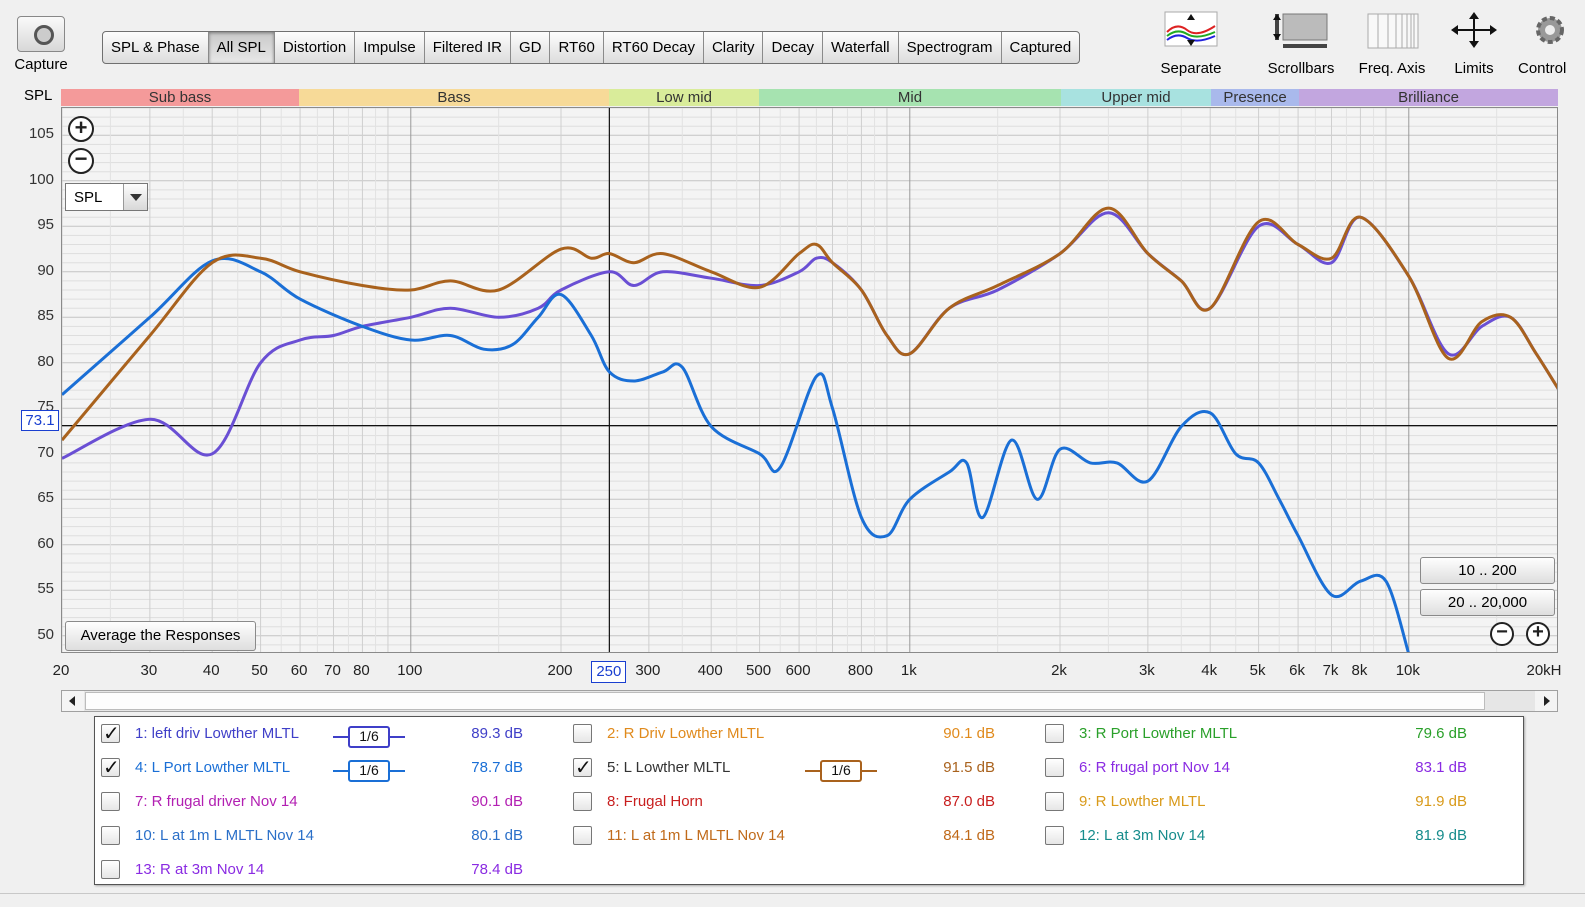  Describe the element at coordinates (321, 839) in the screenshot. I see `legend-item: 10: L at 1m L MLTL Nov 14 80.1 dB` at that location.